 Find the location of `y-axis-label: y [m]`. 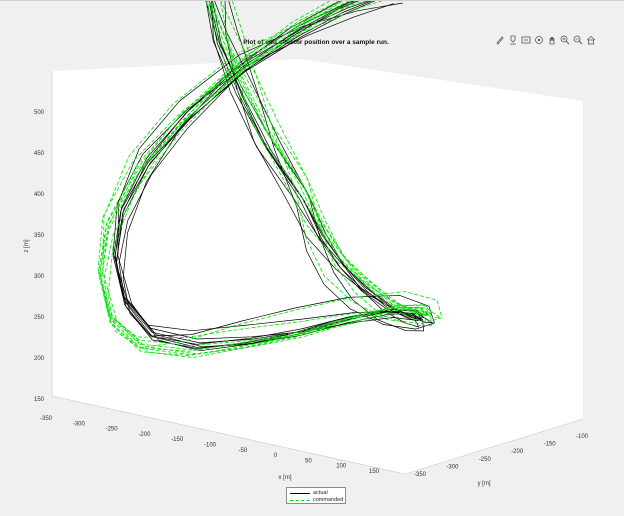

y-axis-label: y [m] is located at coordinates (484, 484).